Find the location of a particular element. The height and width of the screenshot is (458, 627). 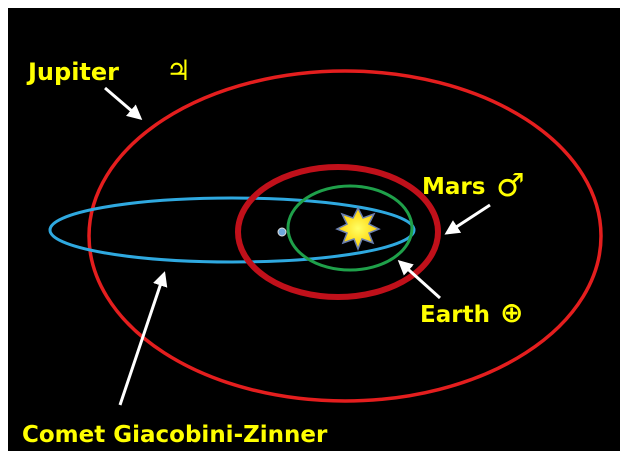

comet-orbit is located at coordinates (232, 230).